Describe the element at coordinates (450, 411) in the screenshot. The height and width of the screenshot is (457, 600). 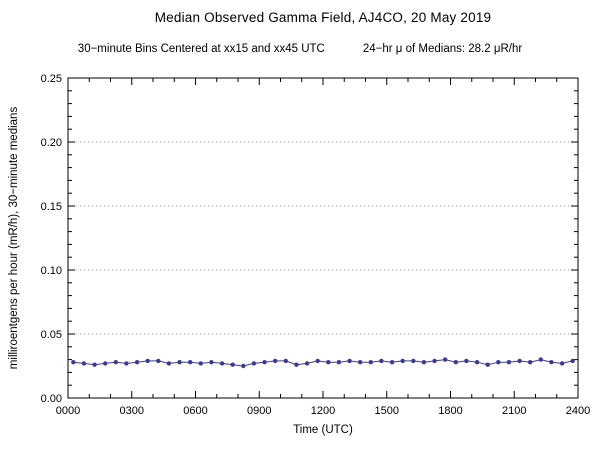
I see `x-tick-label: 1800` at that location.